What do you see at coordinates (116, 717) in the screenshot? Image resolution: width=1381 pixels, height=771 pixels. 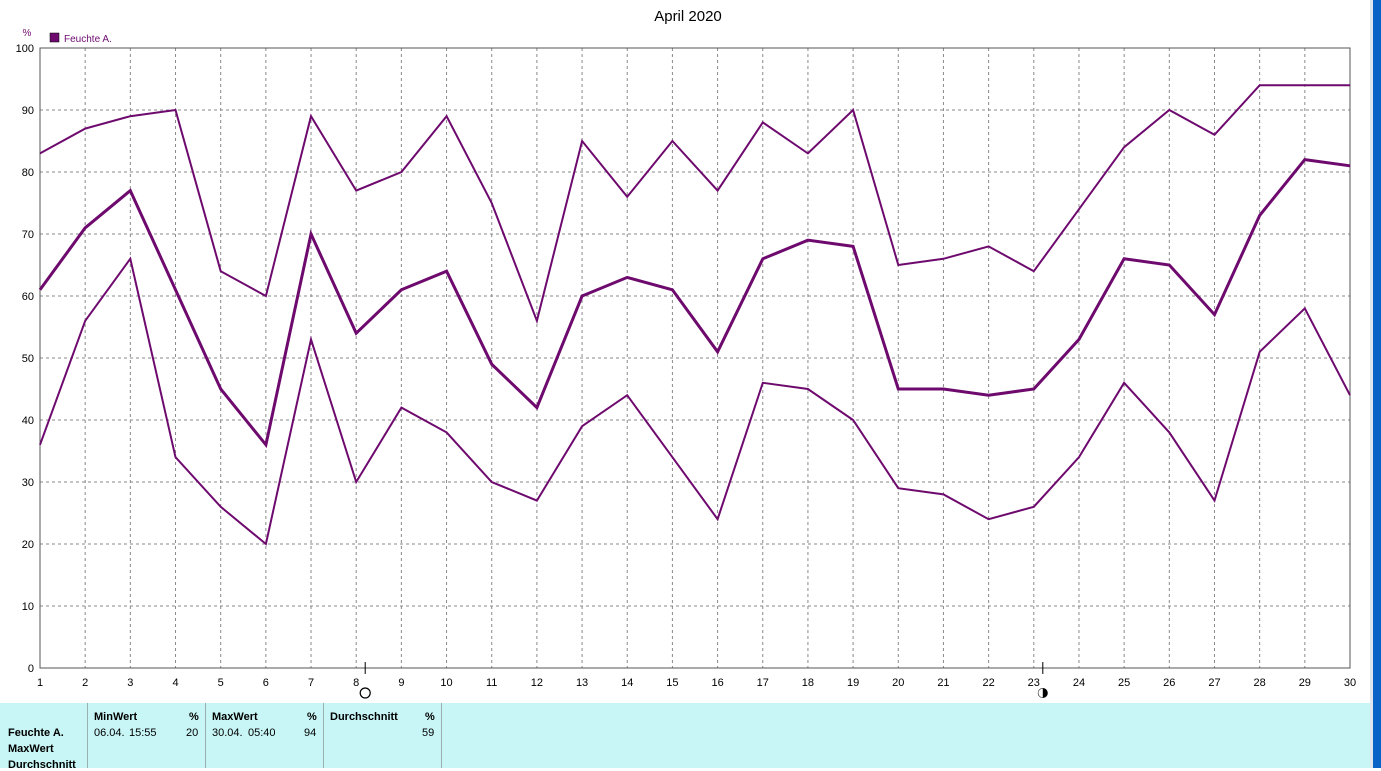 I see `minwert-header: MinWert` at bounding box center [116, 717].